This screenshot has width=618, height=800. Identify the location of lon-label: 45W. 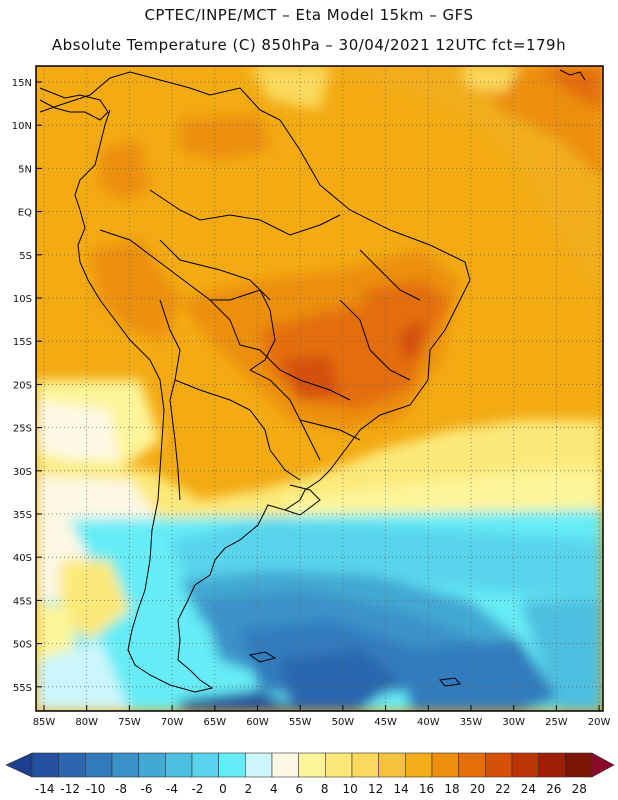
(385, 722).